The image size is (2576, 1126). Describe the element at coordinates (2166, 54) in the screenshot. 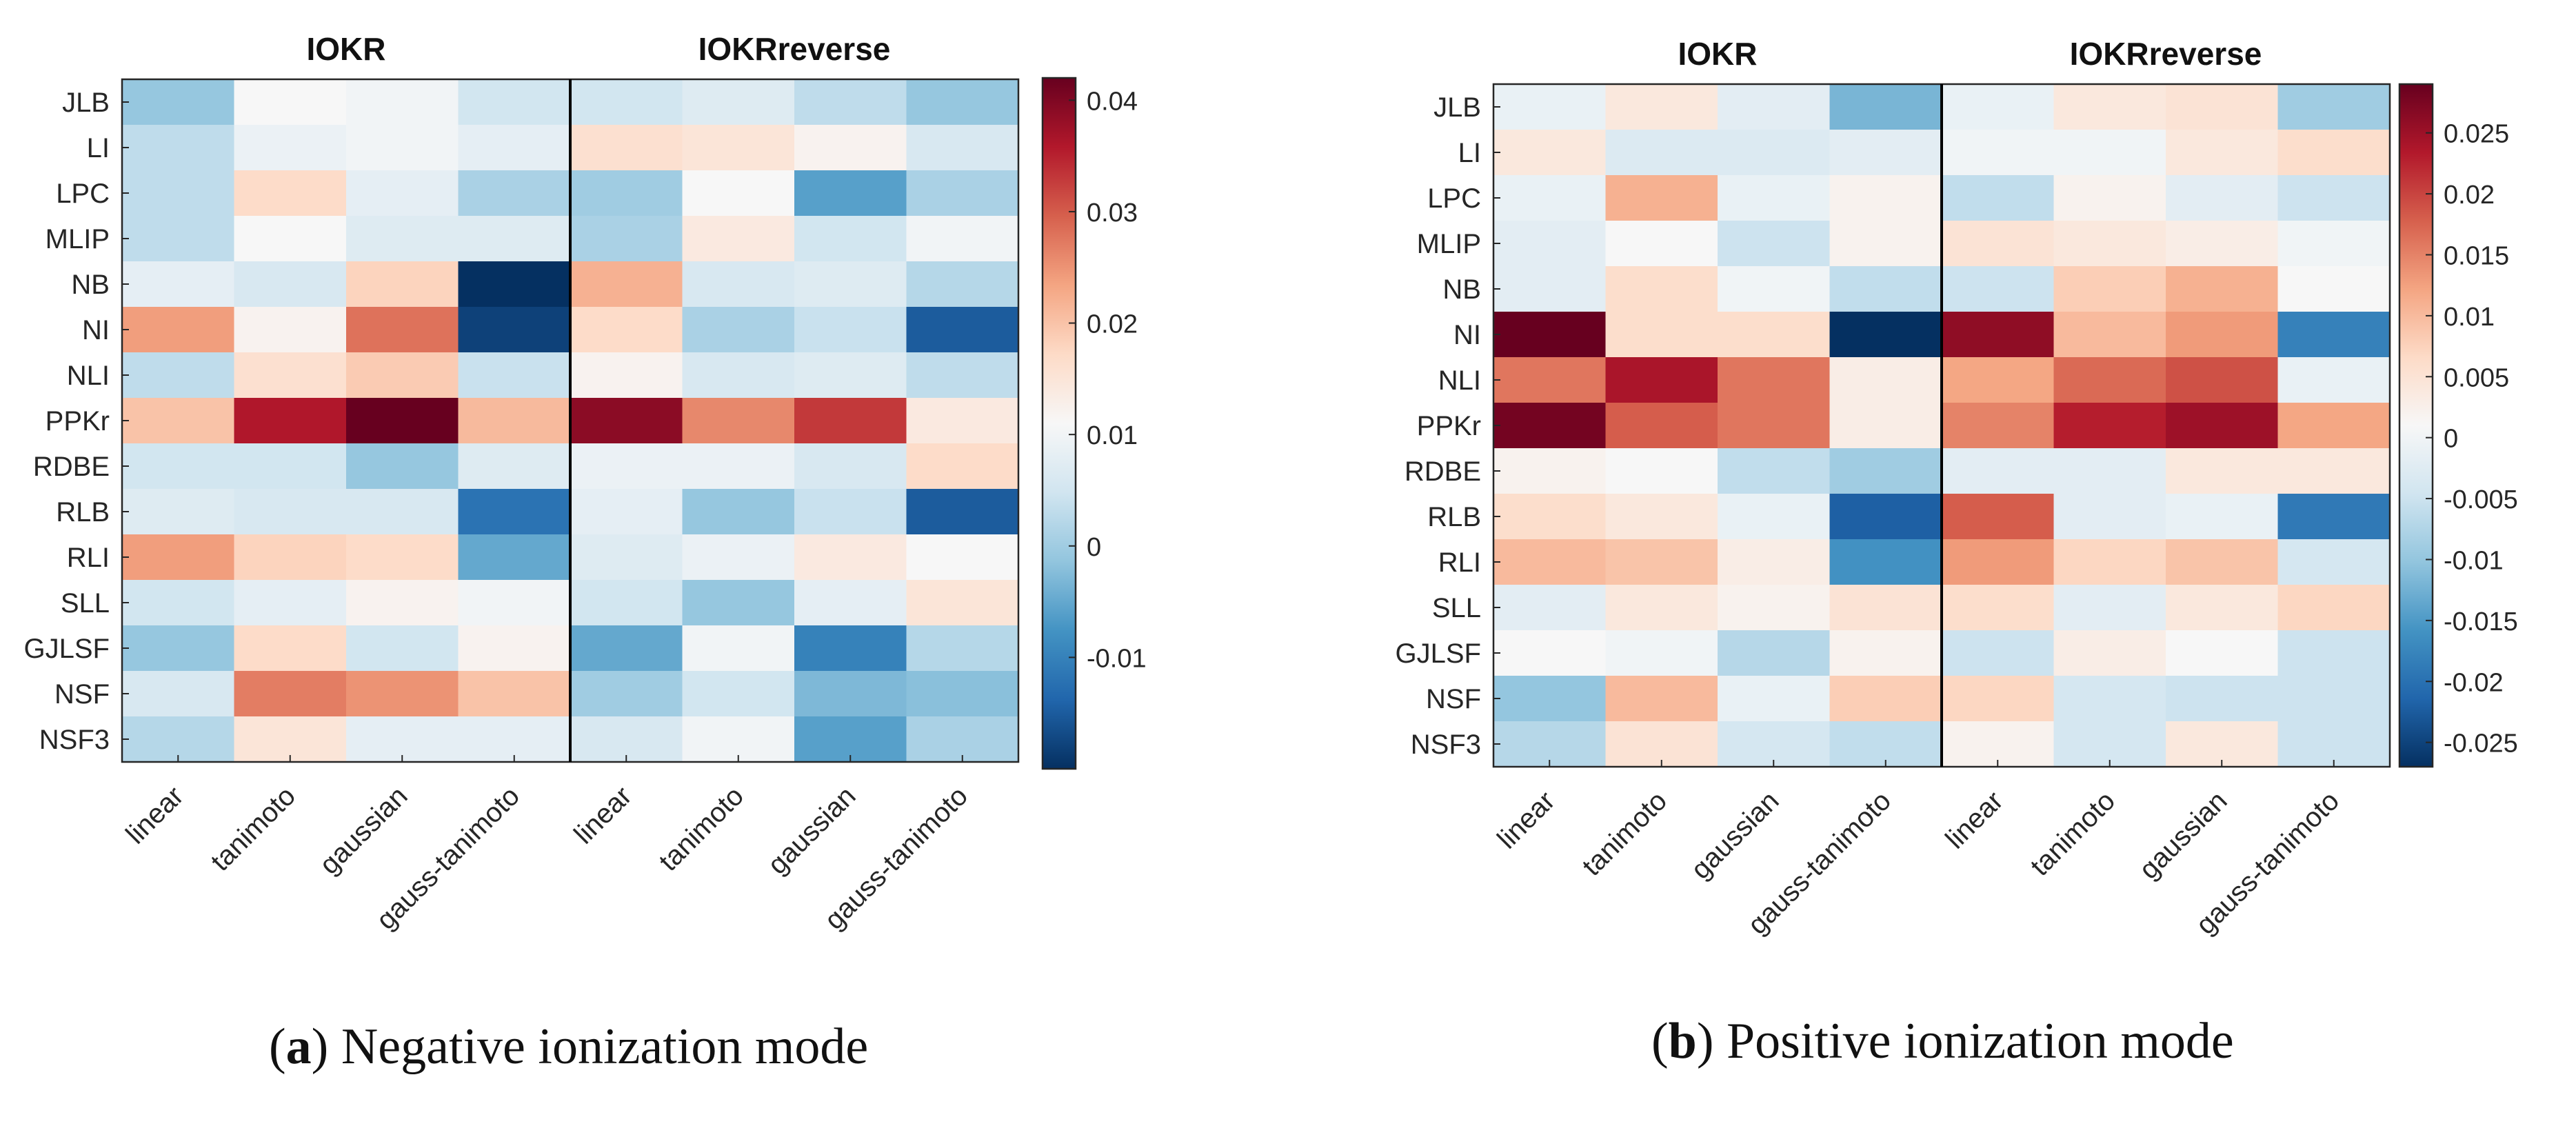

I see `group-title: IOKRreverse` at that location.